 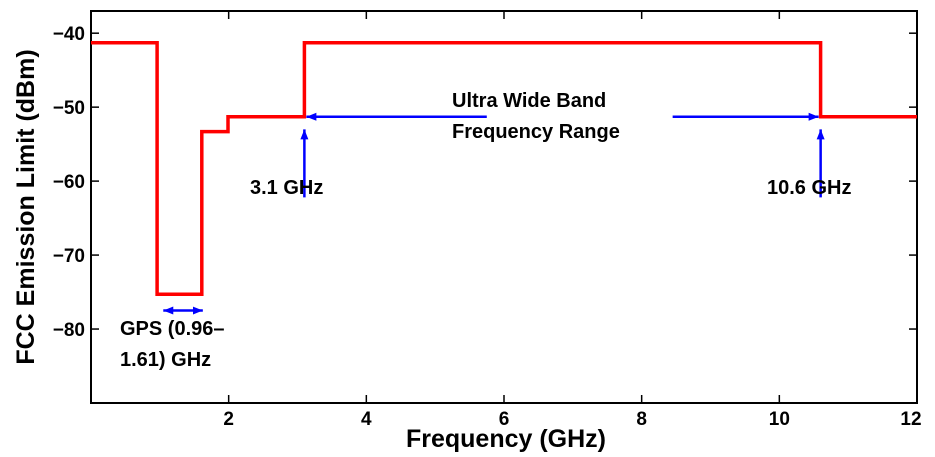 What do you see at coordinates (69, 182) in the screenshot?
I see `y-tick-label: −60` at bounding box center [69, 182].